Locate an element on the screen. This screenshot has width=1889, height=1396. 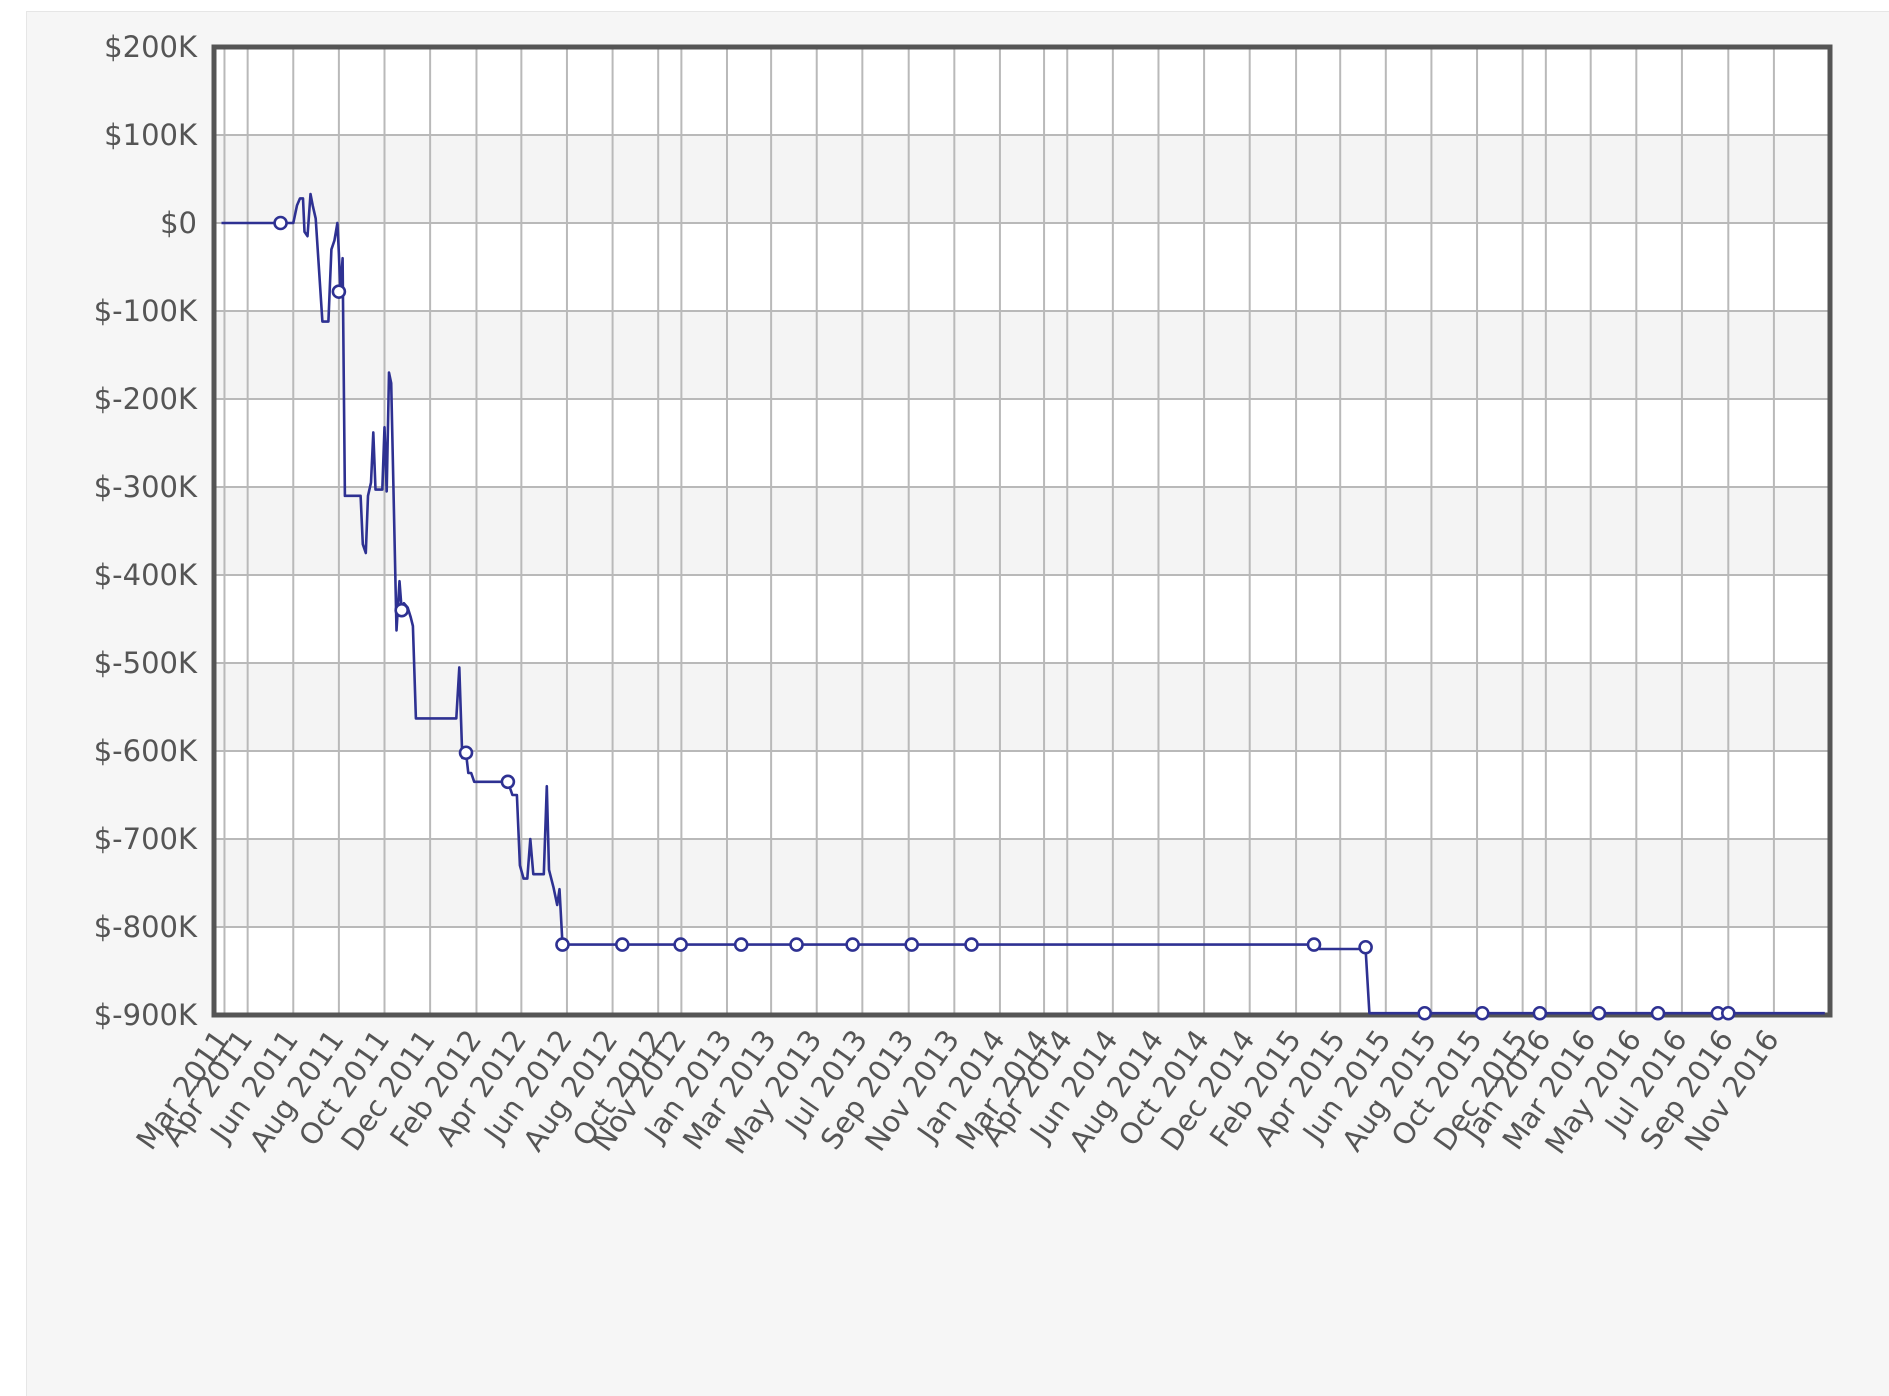
y-tick-label: $-500K is located at coordinates (146, 663).